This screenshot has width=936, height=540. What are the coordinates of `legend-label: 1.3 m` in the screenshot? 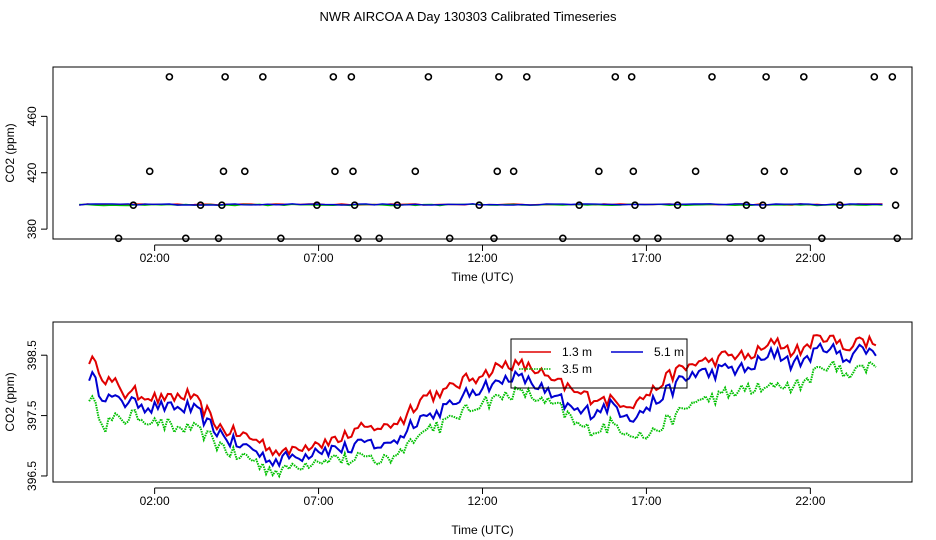 It's located at (577, 352).